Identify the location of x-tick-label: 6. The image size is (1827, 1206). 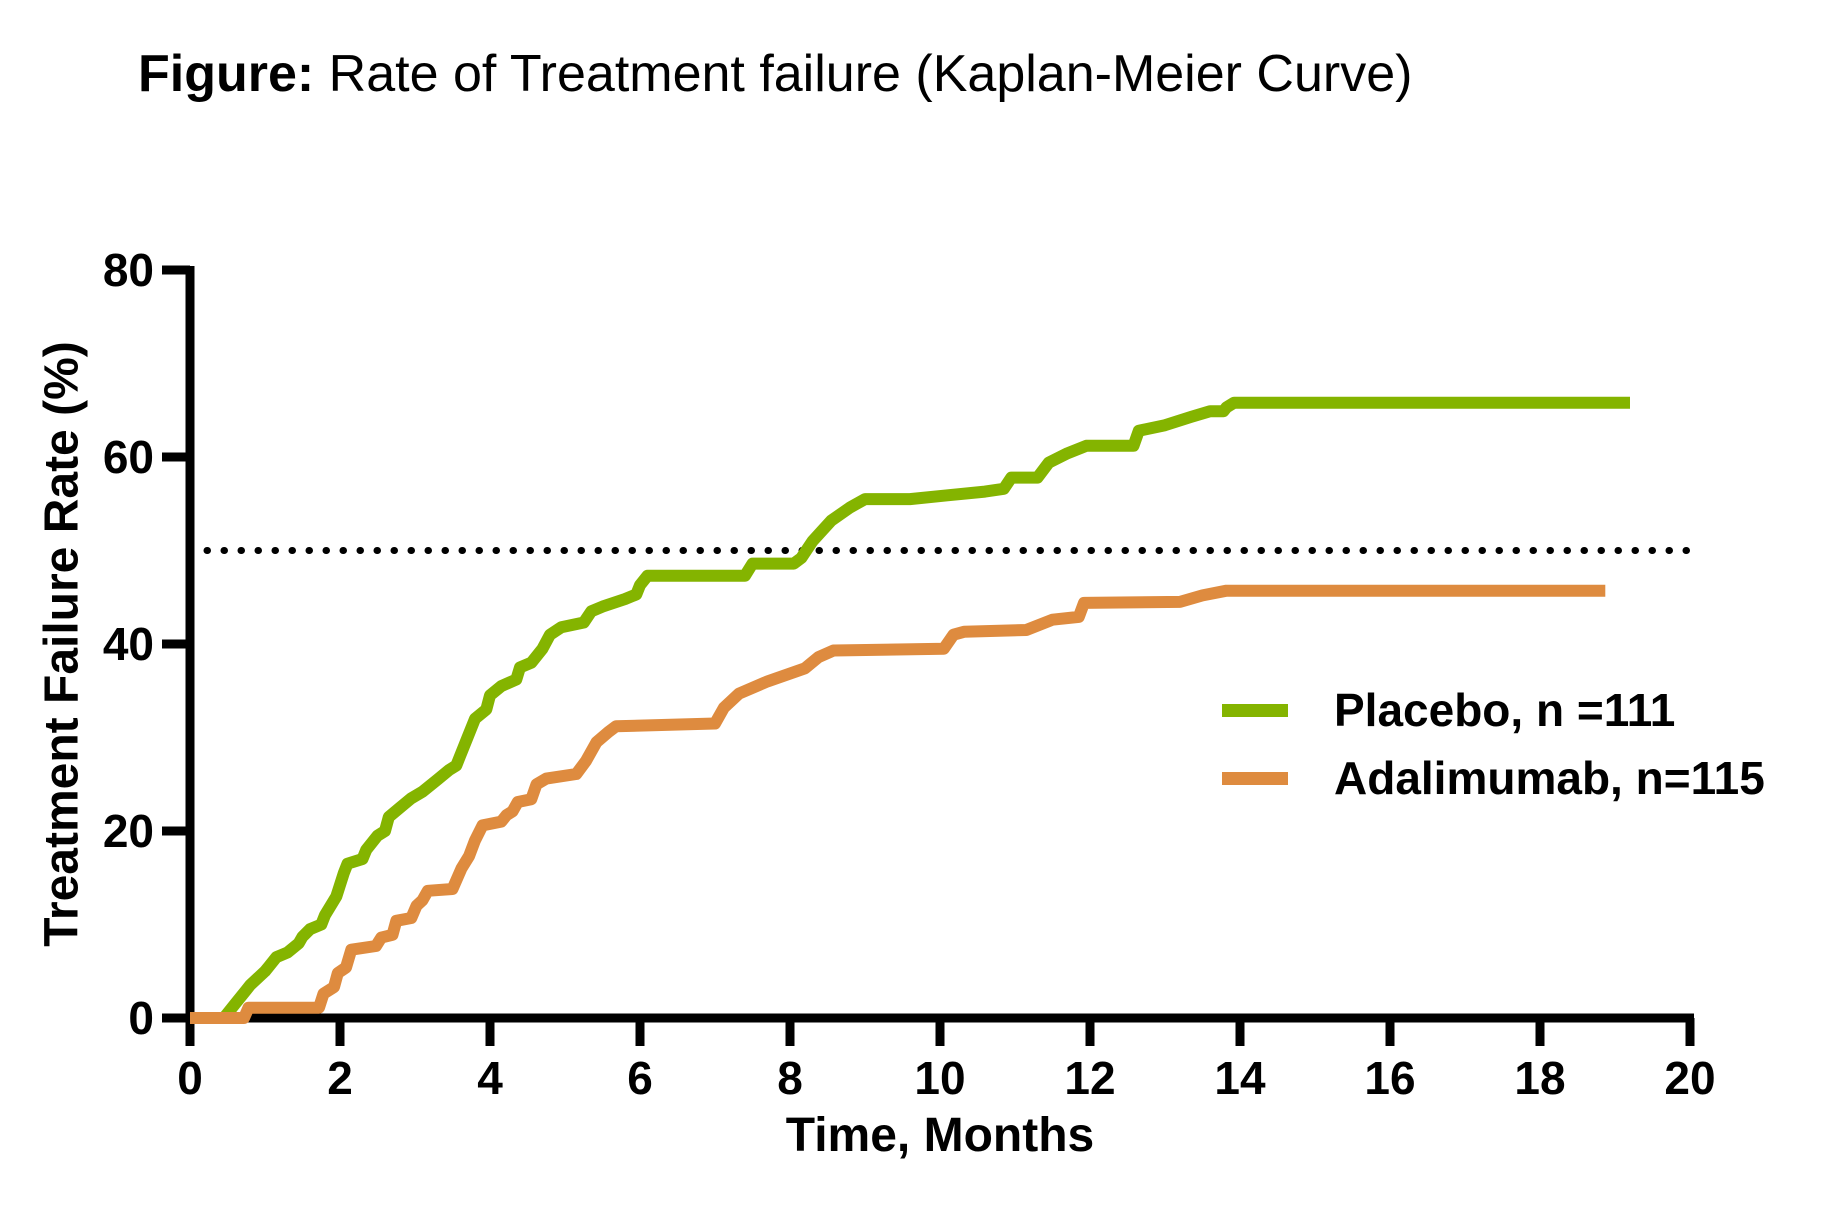
(640, 1078).